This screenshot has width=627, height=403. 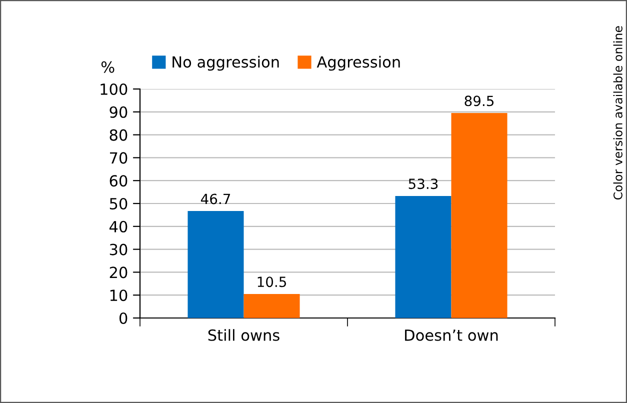 I want to click on x-tick-label: Doesn’t own, so click(x=451, y=335).